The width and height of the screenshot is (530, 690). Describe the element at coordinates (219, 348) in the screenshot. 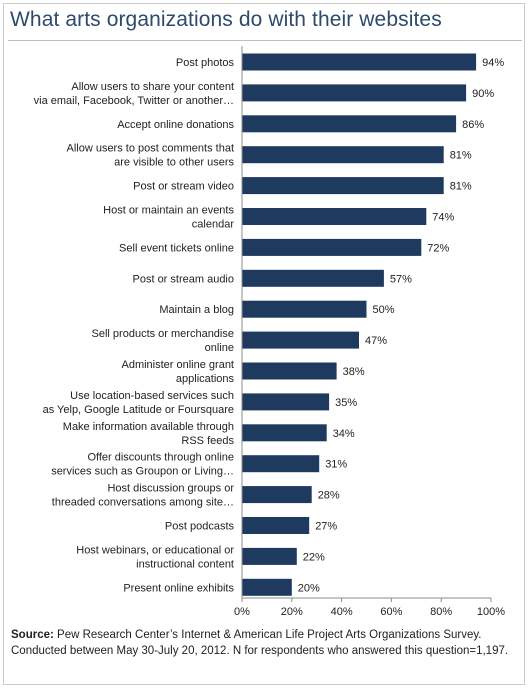

I see `category-label-9-1: online` at that location.